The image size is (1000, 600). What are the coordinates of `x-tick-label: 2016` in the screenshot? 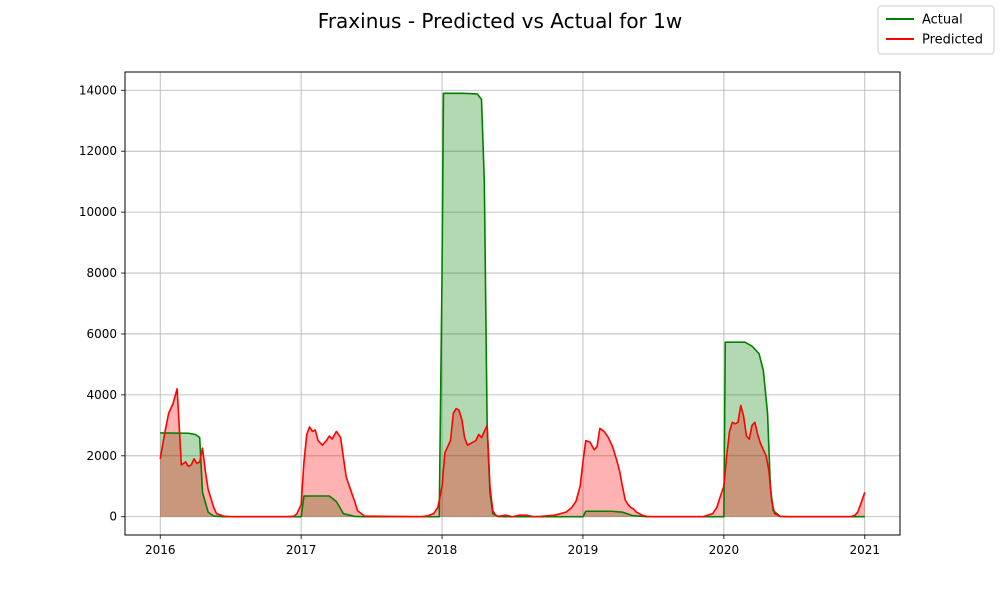 It's located at (160, 550).